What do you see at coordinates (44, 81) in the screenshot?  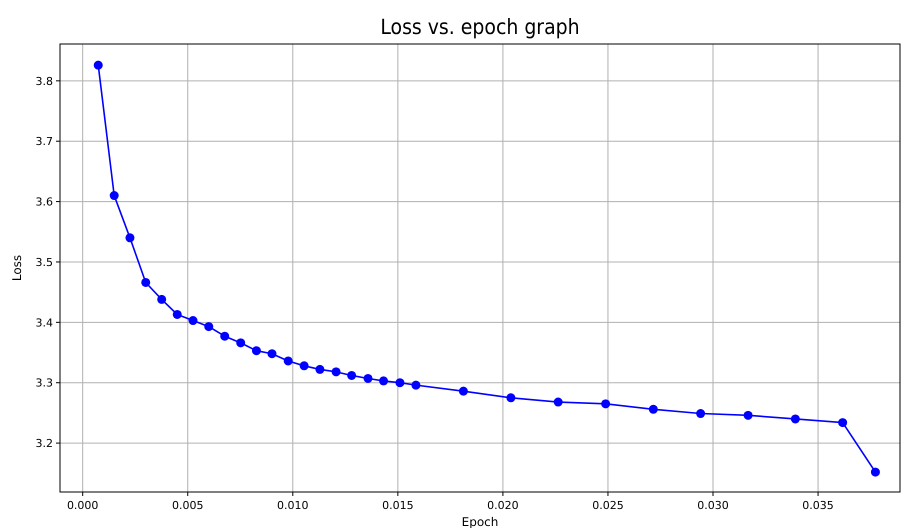 I see `y-tick-label: 3.8` at bounding box center [44, 81].